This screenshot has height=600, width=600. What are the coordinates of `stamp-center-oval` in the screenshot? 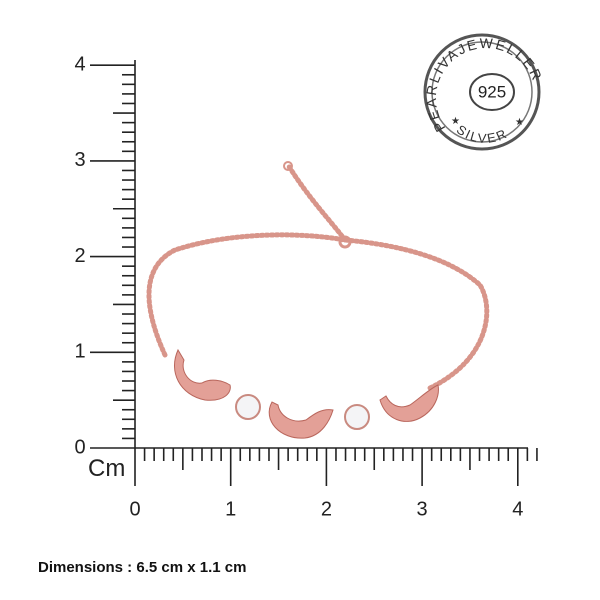 It's located at (492, 92).